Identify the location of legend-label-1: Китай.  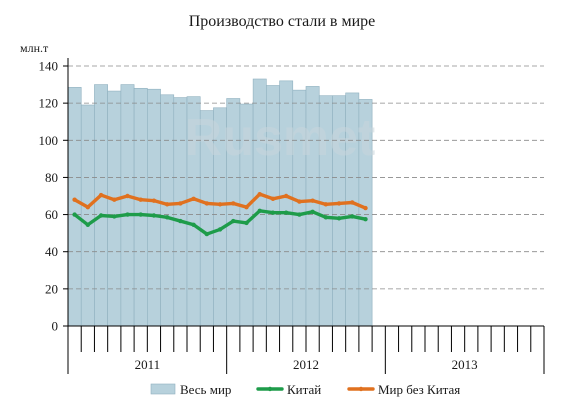
(304, 389).